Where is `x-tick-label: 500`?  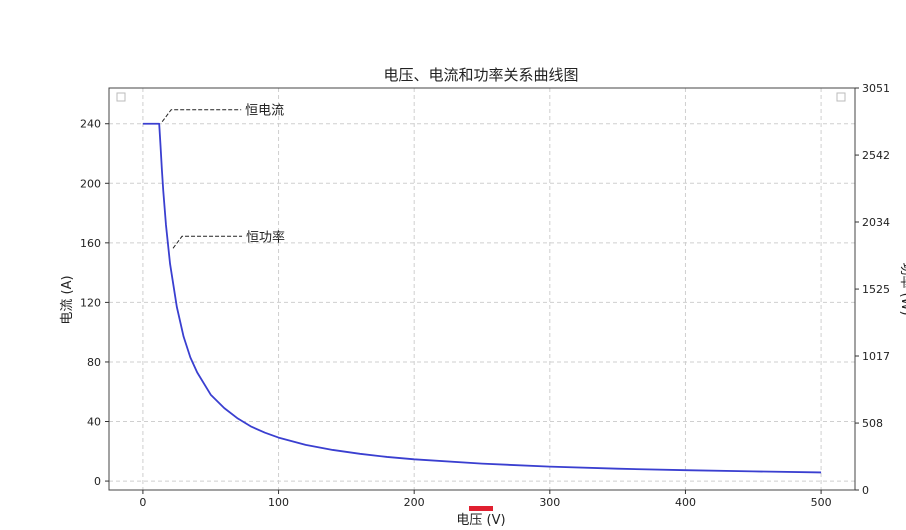
x-tick-label: 500 is located at coordinates (821, 502).